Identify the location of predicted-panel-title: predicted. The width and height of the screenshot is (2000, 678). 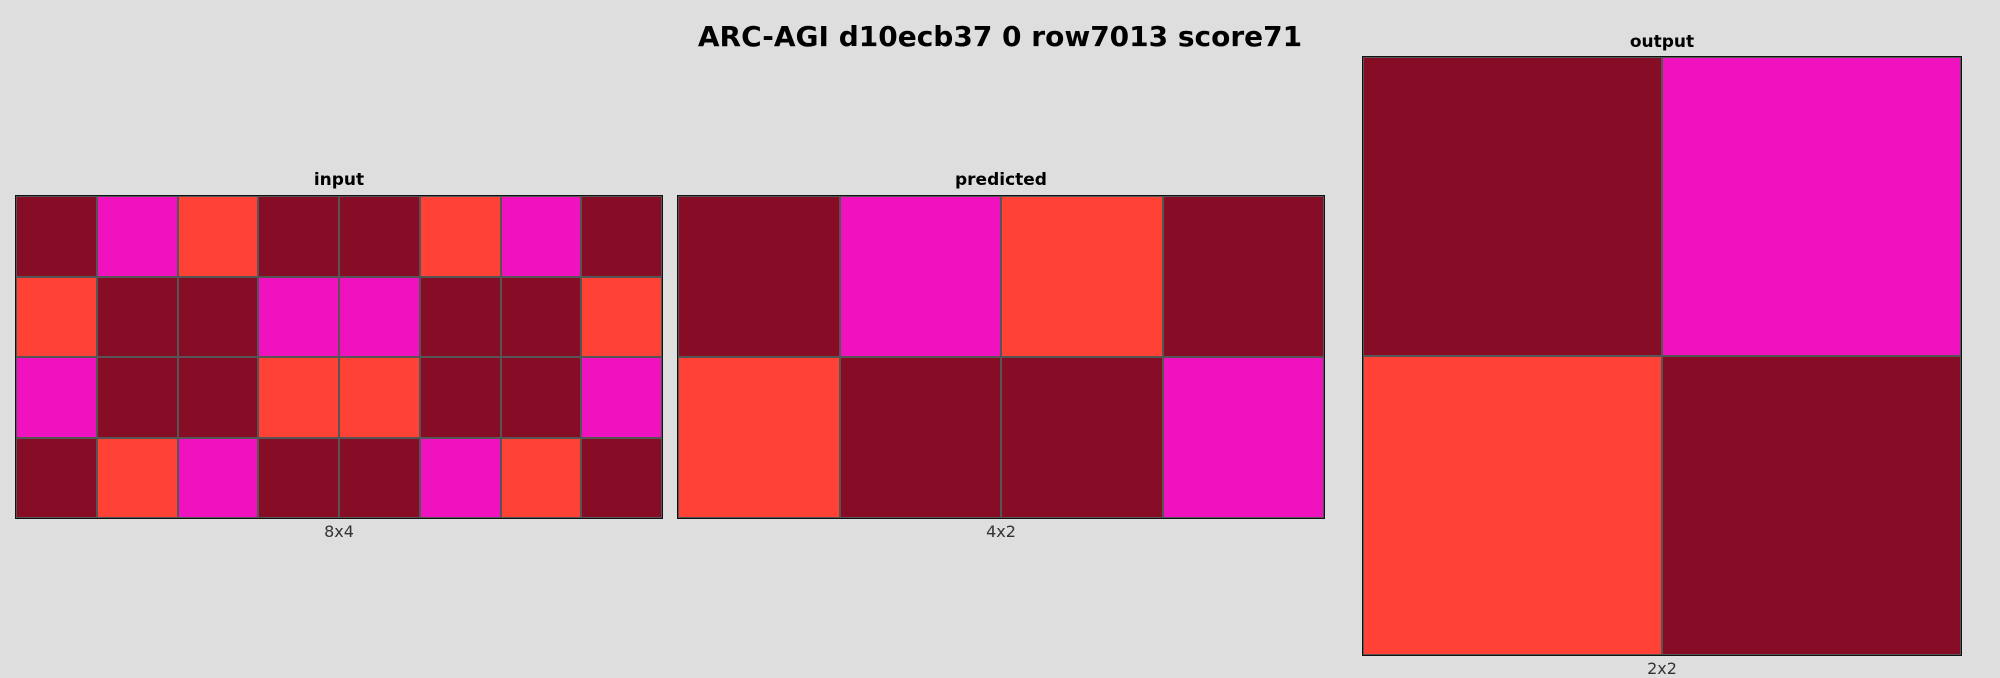
(1001, 180).